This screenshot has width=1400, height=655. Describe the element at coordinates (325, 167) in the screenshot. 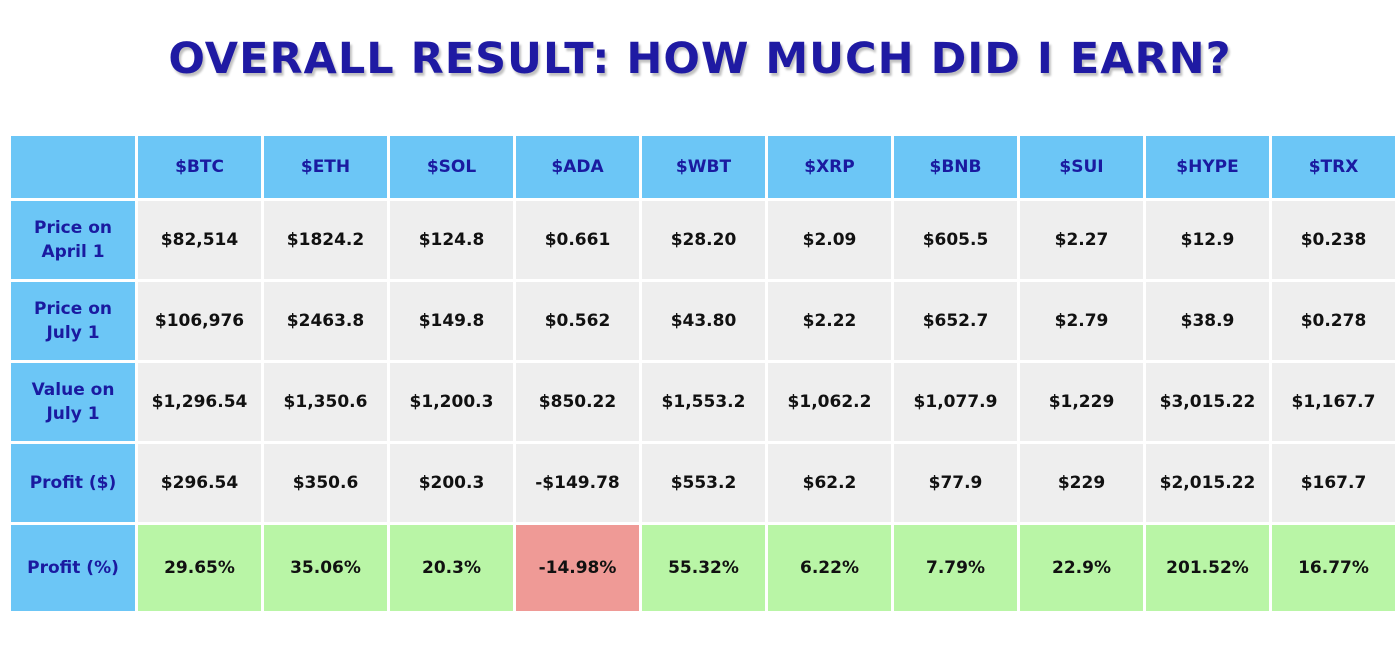

I see `column-header: $ETH` at that location.